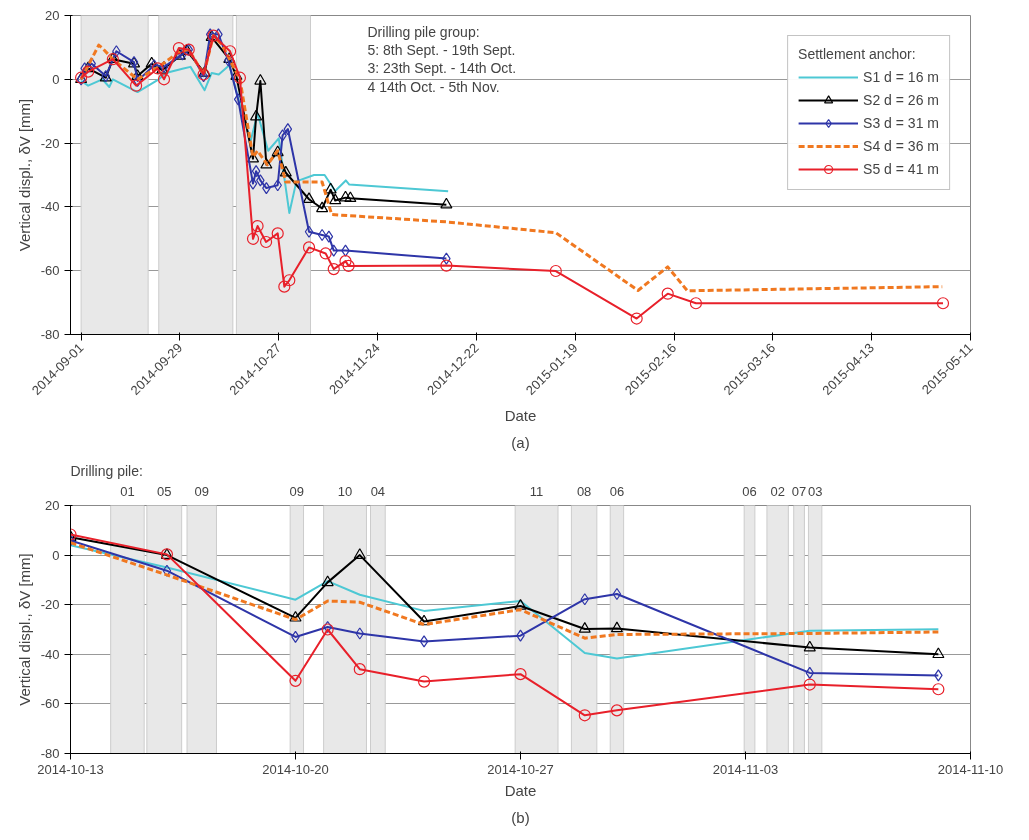  I want to click on x-tick-label: 2014-11-03, so click(745, 769).